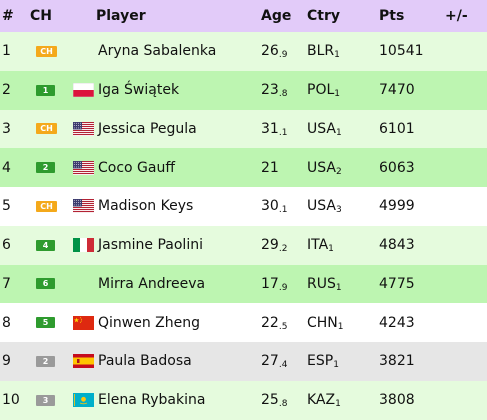 The height and width of the screenshot is (420, 487). I want to click on country-header: Ctry, so click(323, 16).